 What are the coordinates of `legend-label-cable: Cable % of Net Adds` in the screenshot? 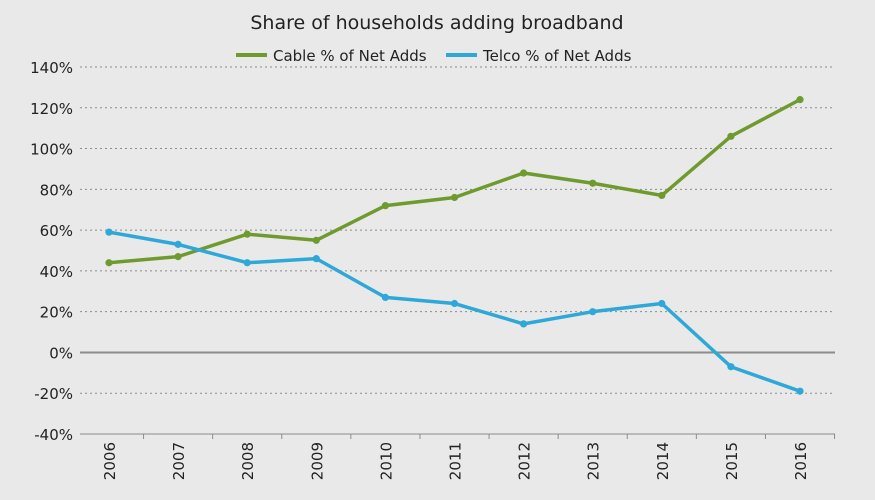 It's located at (350, 56).